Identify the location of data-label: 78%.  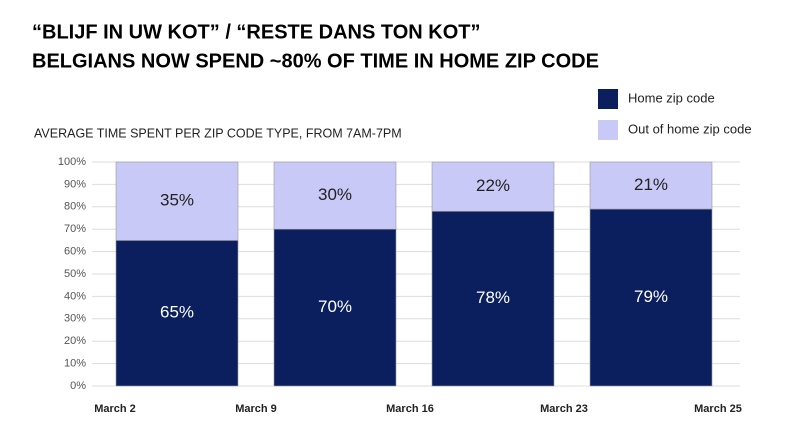
(493, 297).